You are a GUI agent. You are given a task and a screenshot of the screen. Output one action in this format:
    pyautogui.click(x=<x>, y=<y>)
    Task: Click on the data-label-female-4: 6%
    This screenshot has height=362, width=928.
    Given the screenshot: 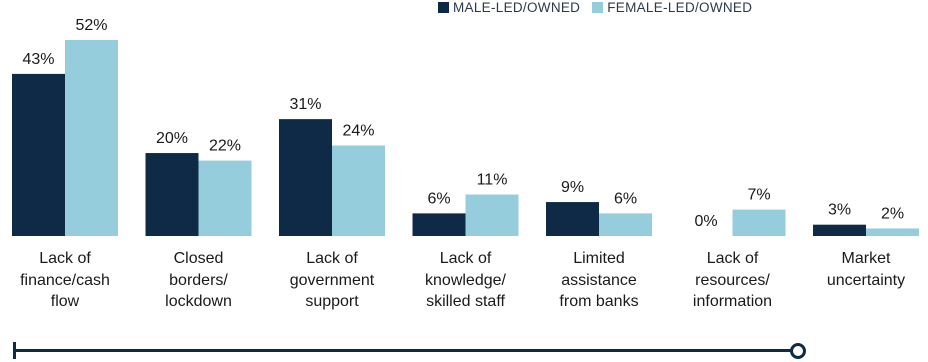 What is the action you would take?
    pyautogui.click(x=625, y=198)
    